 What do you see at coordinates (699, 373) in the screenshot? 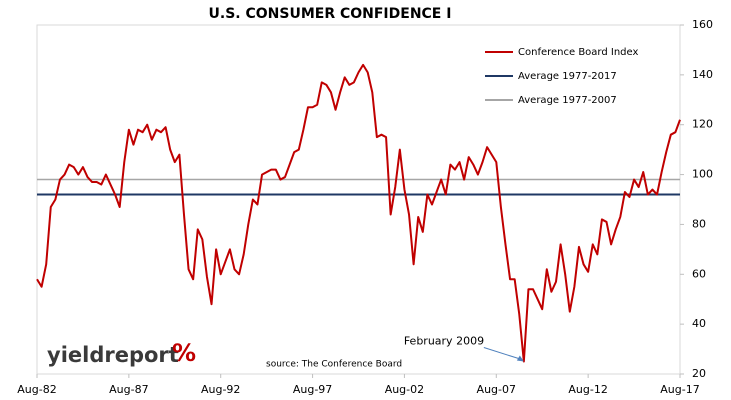
I see `y-tick-label: 20` at bounding box center [699, 373].